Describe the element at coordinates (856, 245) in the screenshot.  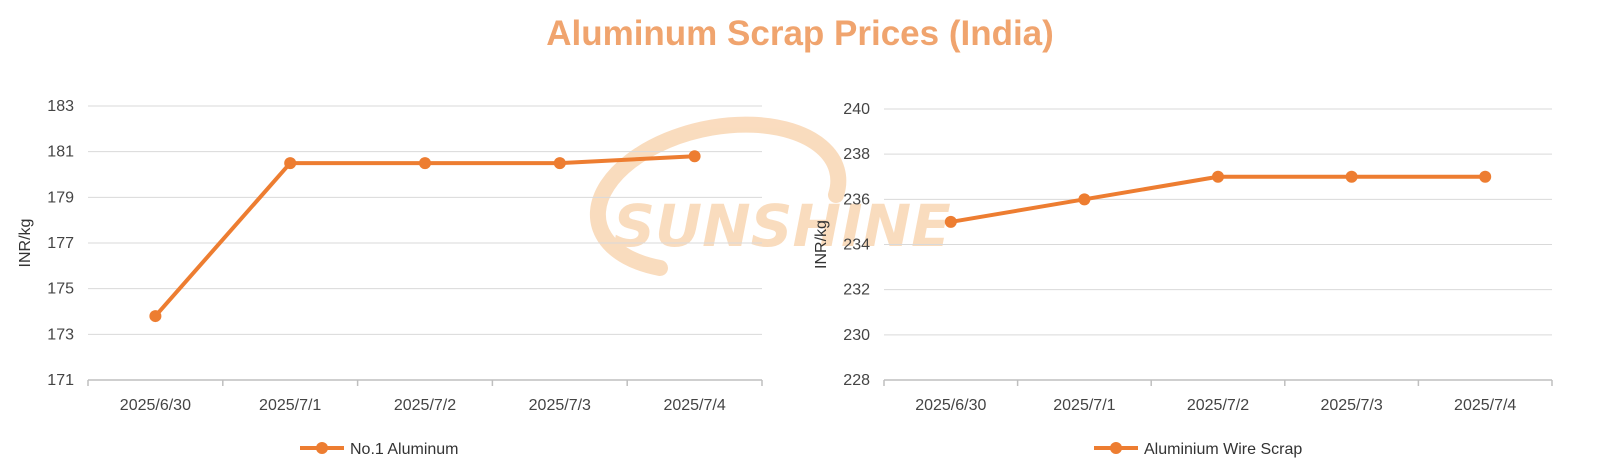
I see `y-tick-label: 234` at that location.